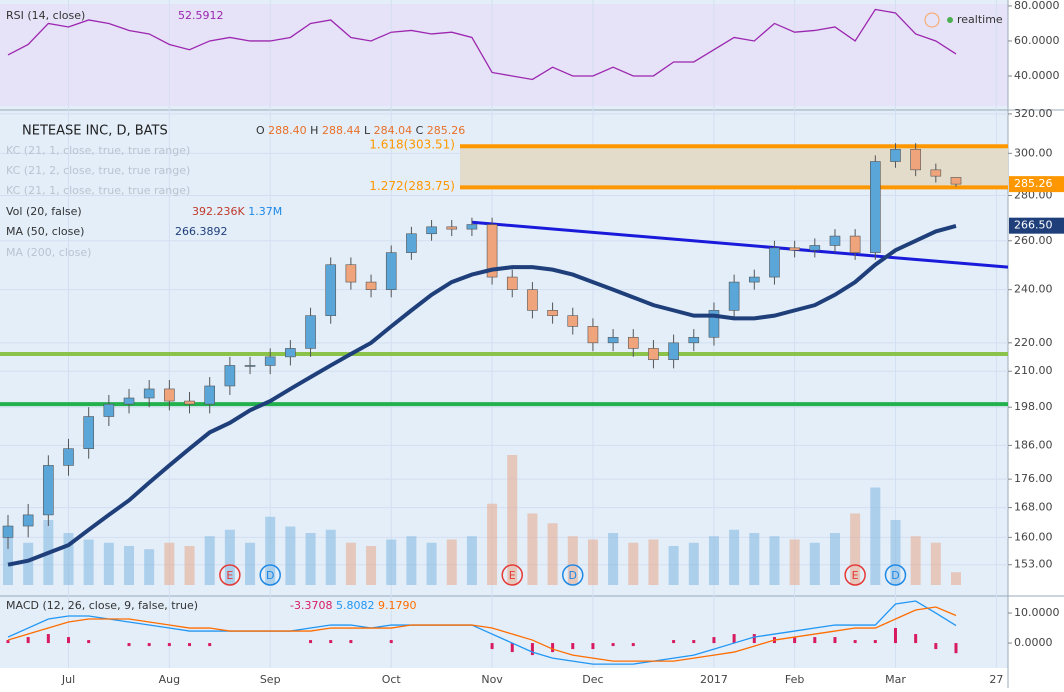 The height and width of the screenshot is (692, 1064). I want to click on x-tick-label: Feb, so click(794, 679).